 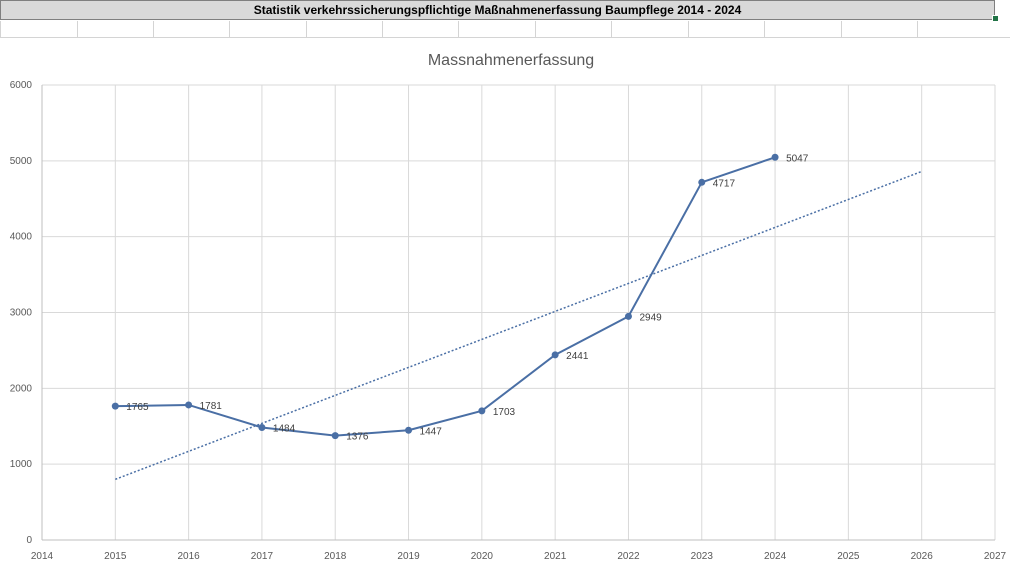 What do you see at coordinates (188, 556) in the screenshot?
I see `x-tick-label: 2016` at bounding box center [188, 556].